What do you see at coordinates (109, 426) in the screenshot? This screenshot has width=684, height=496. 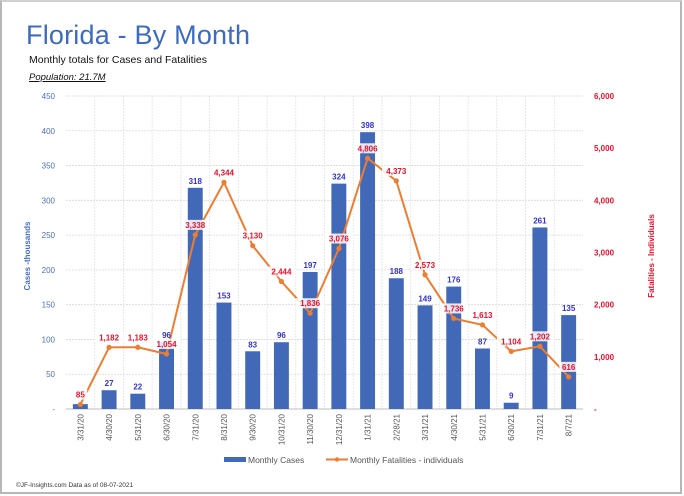 I see `x-tick-label: 4/30/20` at bounding box center [109, 426].